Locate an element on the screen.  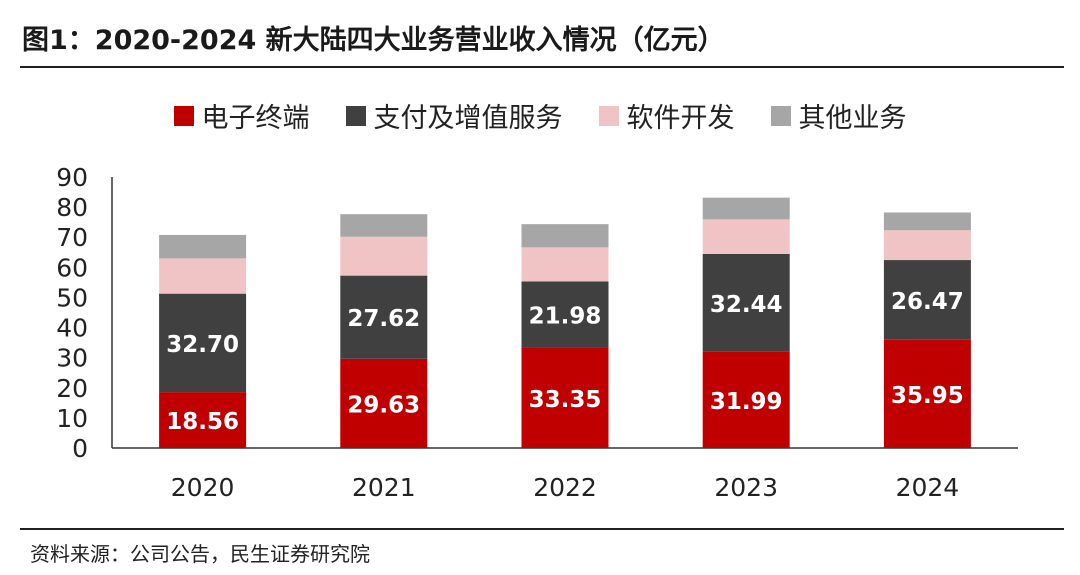
x-axis-tick-labels: 2020 2021 2022 2023 2024 is located at coordinates (565, 487).